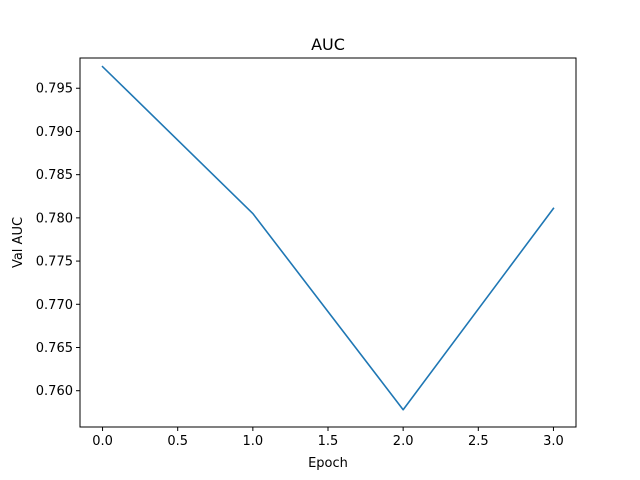  I want to click on x-tick-label: 2.0, so click(403, 441).